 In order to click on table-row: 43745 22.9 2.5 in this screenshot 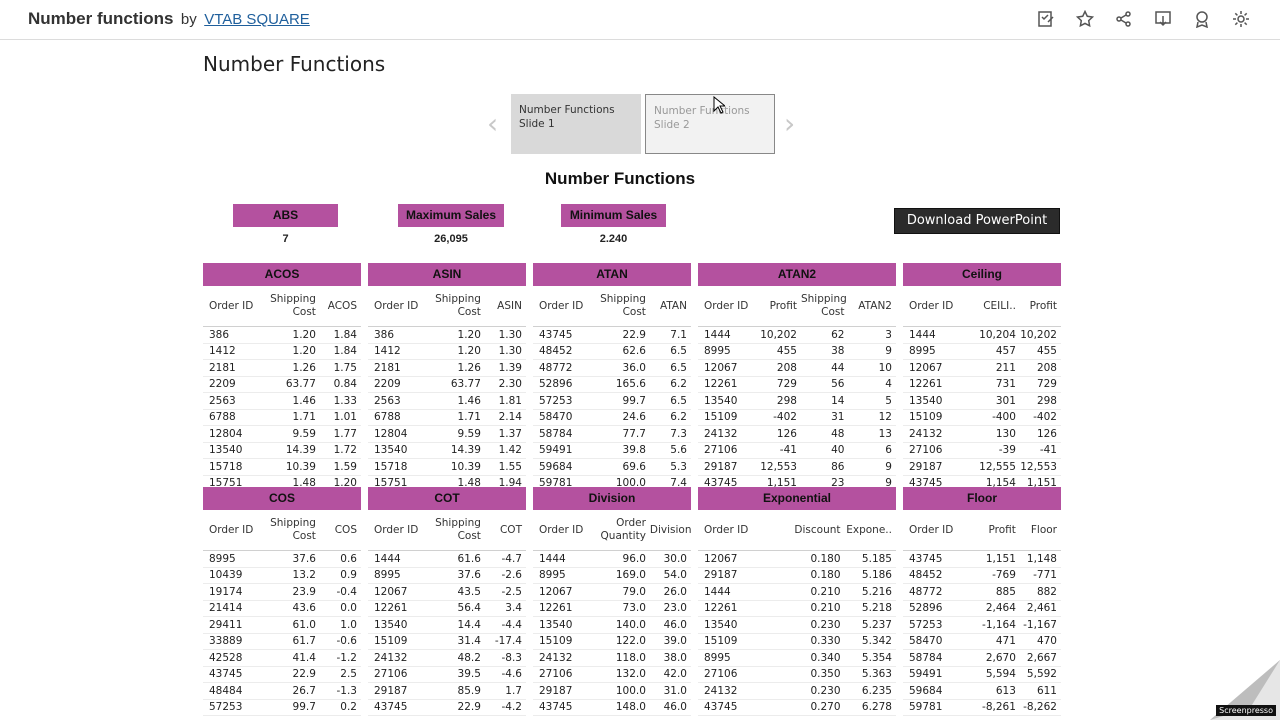, I will do `click(282, 675)`.